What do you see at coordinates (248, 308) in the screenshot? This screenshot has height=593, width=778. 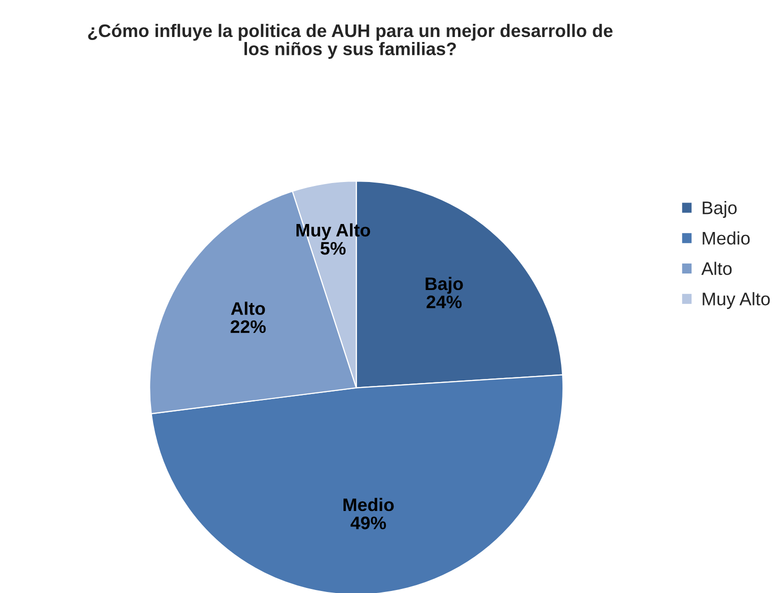 I see `slice-label: Alto` at bounding box center [248, 308].